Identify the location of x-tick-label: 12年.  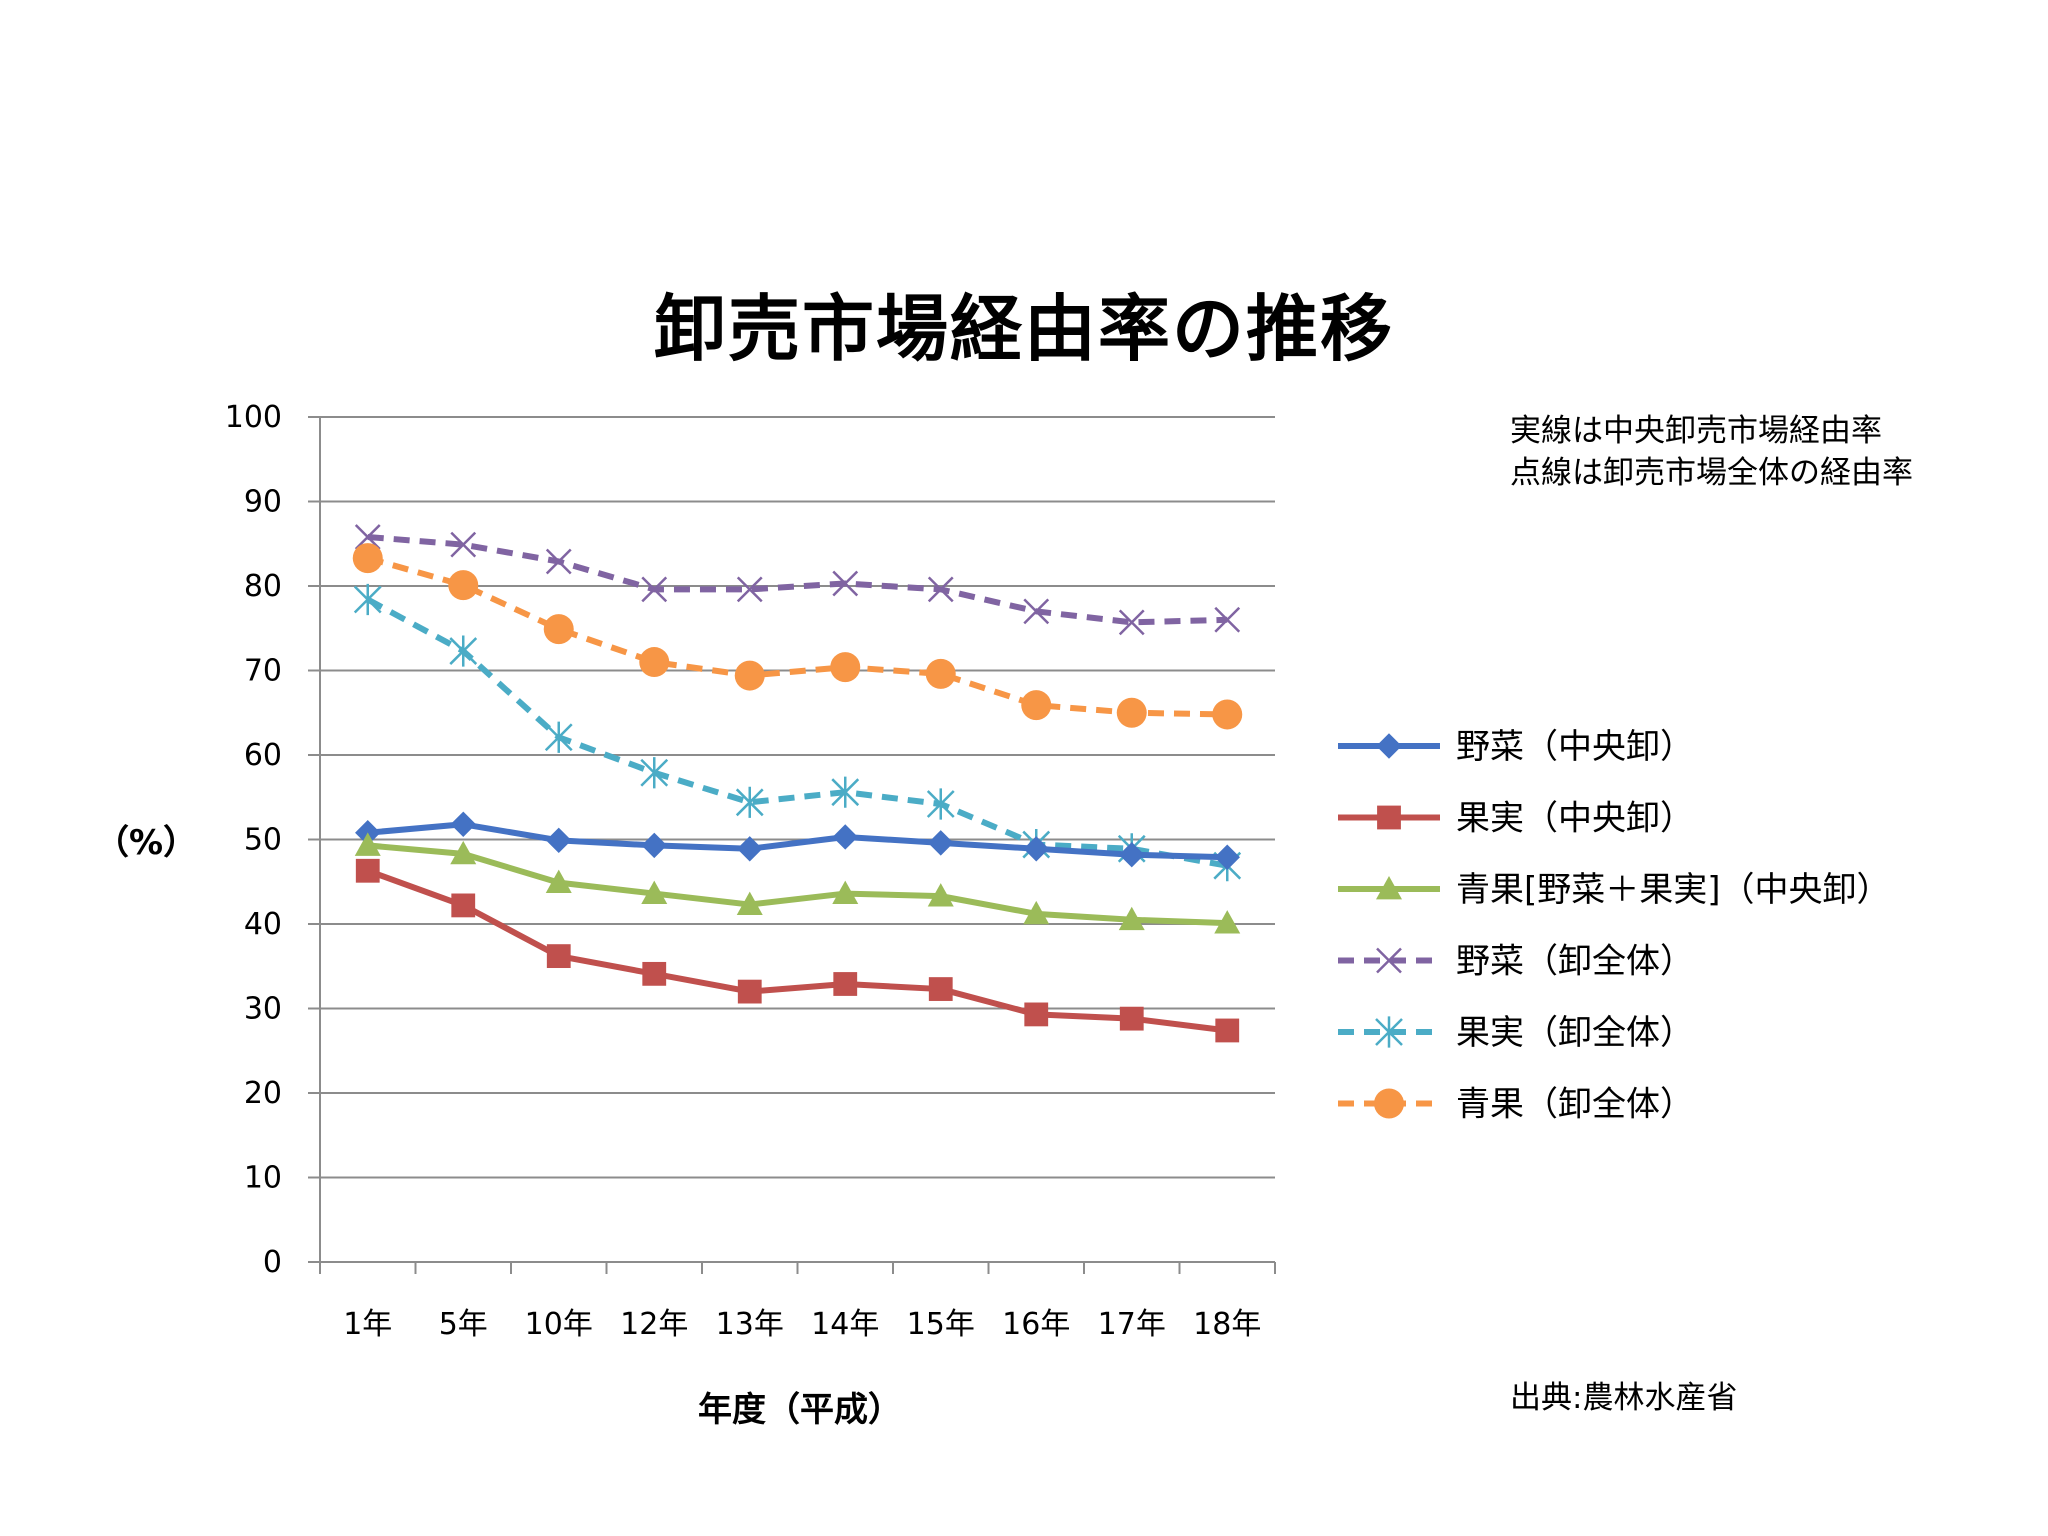
(654, 1324).